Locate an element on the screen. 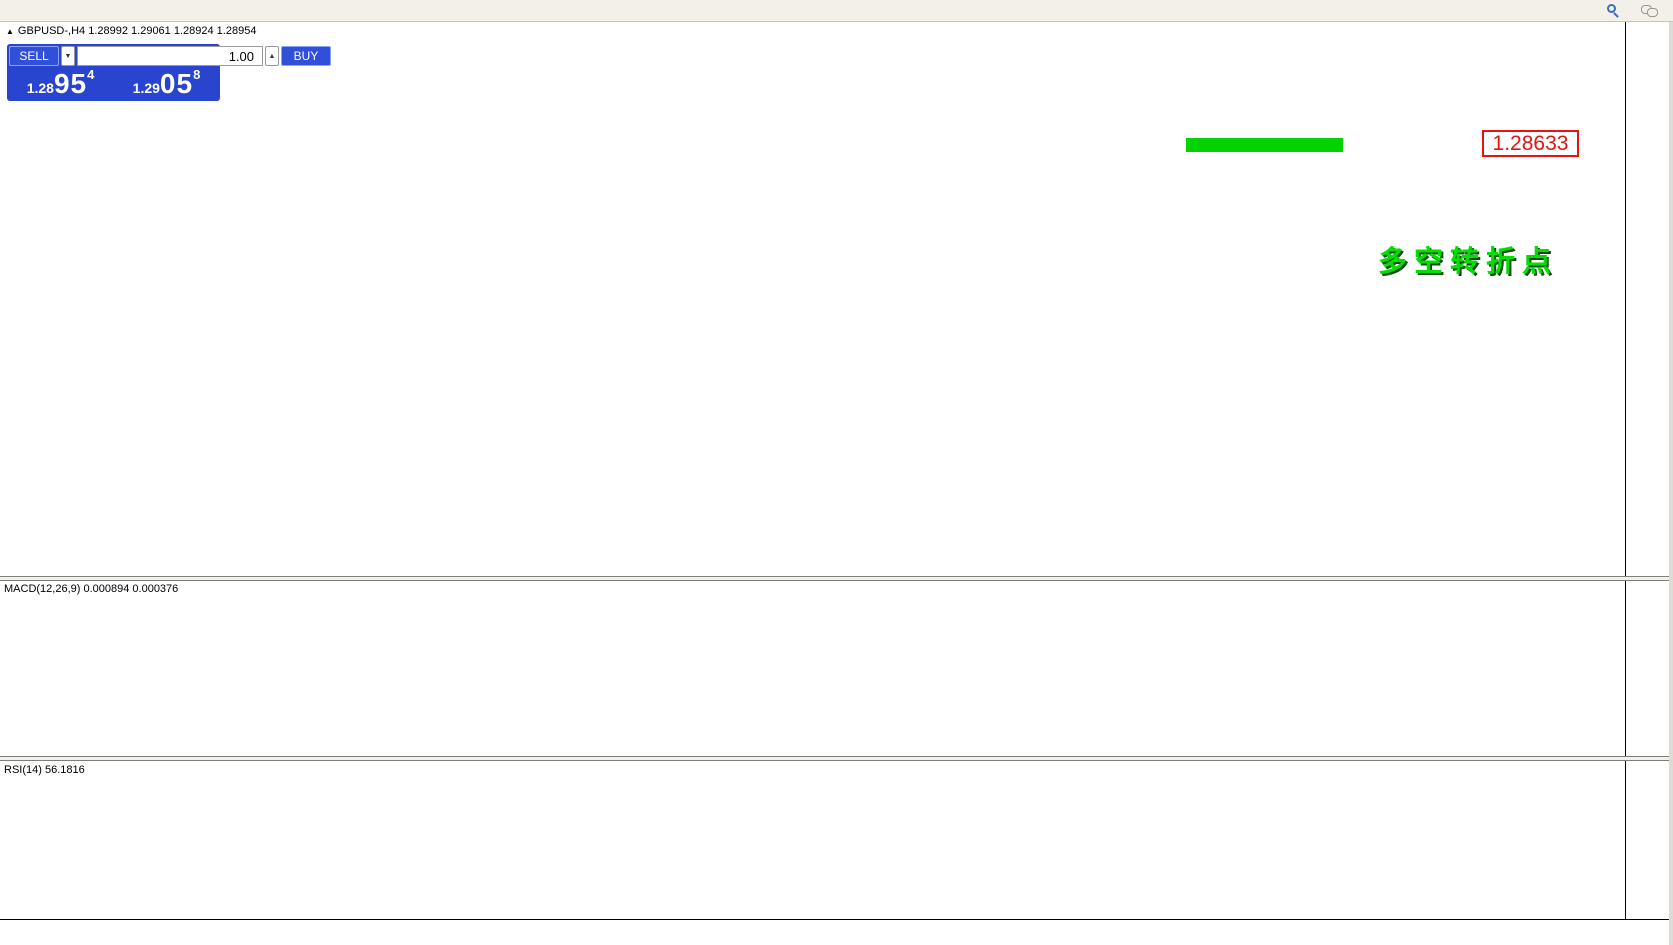  pane-separator-rsi is located at coordinates (836, 758).